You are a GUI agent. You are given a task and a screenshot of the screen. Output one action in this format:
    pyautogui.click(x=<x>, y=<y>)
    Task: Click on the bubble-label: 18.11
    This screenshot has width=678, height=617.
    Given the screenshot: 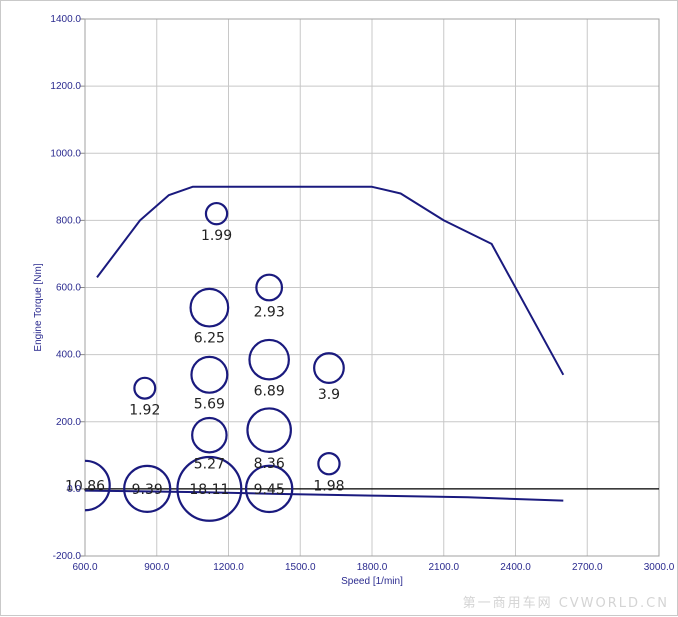 What is the action you would take?
    pyautogui.click(x=209, y=490)
    